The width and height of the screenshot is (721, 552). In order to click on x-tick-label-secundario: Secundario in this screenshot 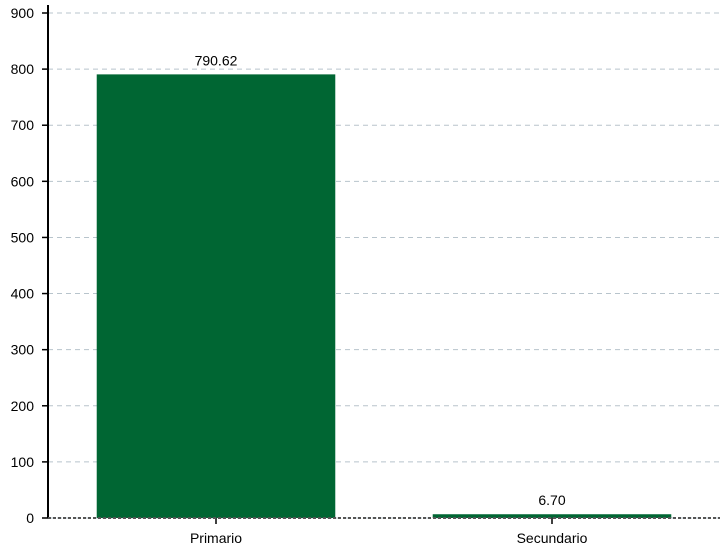, I will do `click(552, 538)`.